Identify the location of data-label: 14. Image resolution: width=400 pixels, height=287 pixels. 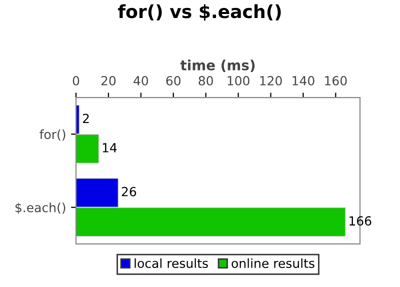
(109, 147).